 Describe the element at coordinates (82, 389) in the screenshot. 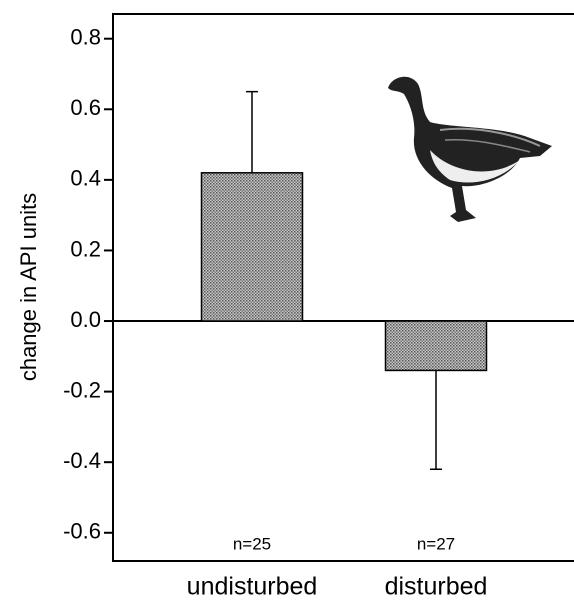

I see `y-tick-label: -0.2` at that location.